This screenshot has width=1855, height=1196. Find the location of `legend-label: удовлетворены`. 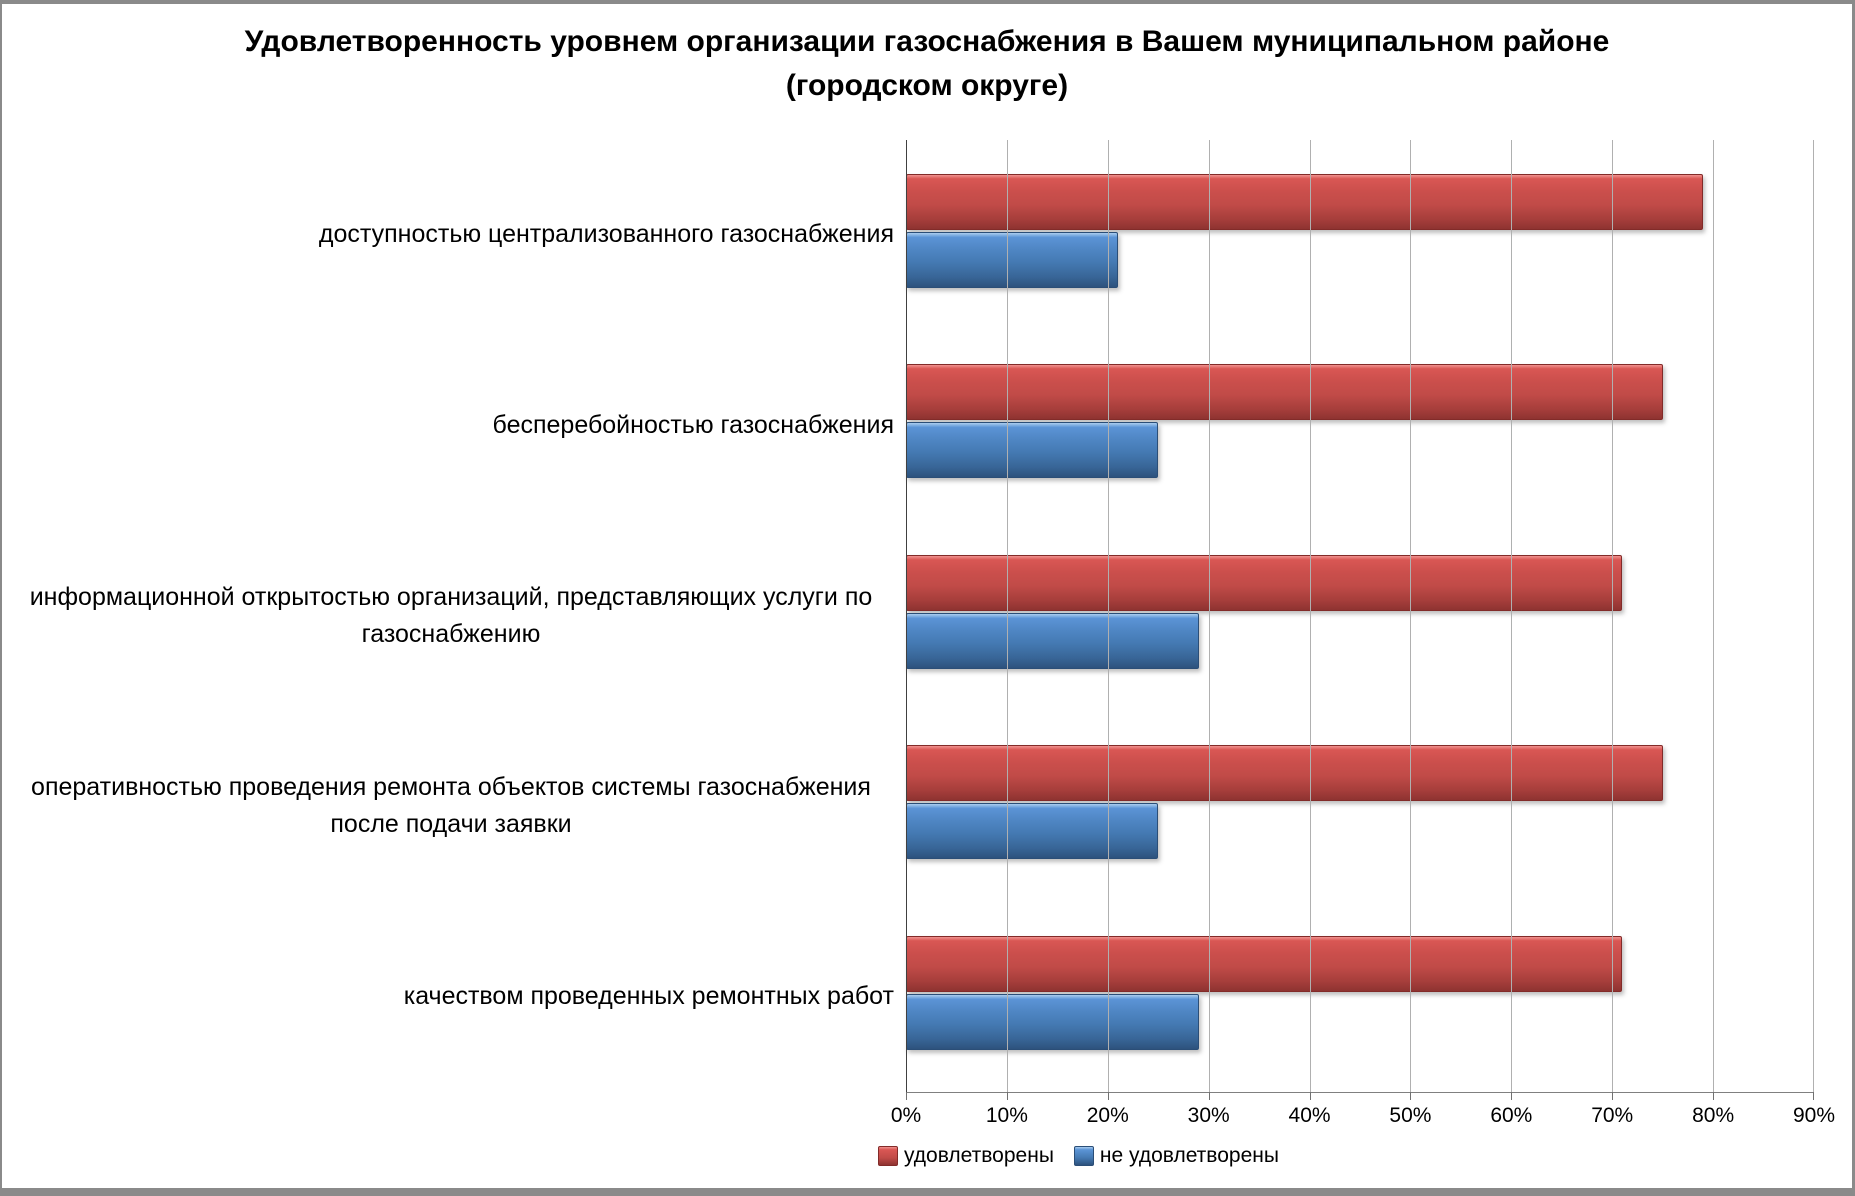

legend-label: удовлетворены is located at coordinates (979, 1155).